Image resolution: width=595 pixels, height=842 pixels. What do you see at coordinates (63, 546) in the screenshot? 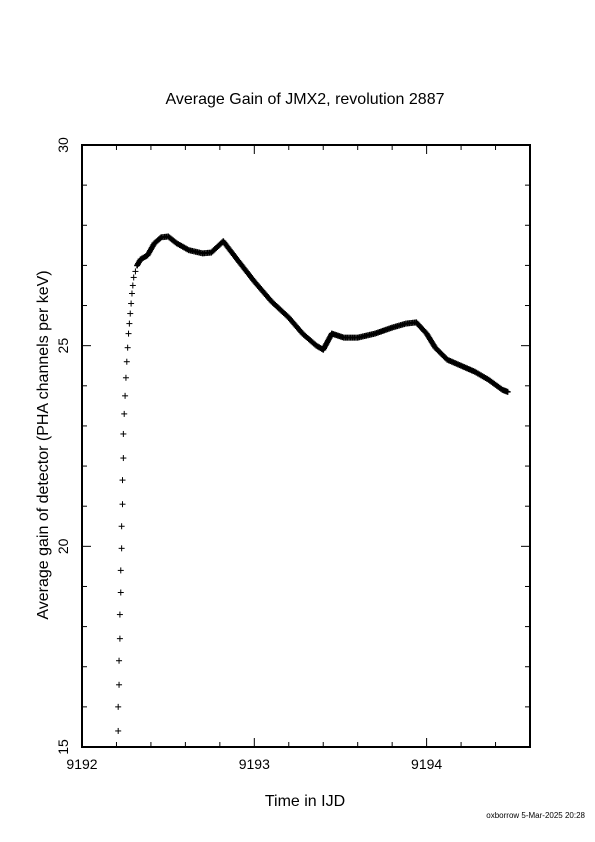
I see `y-tick-label: 20` at bounding box center [63, 546].